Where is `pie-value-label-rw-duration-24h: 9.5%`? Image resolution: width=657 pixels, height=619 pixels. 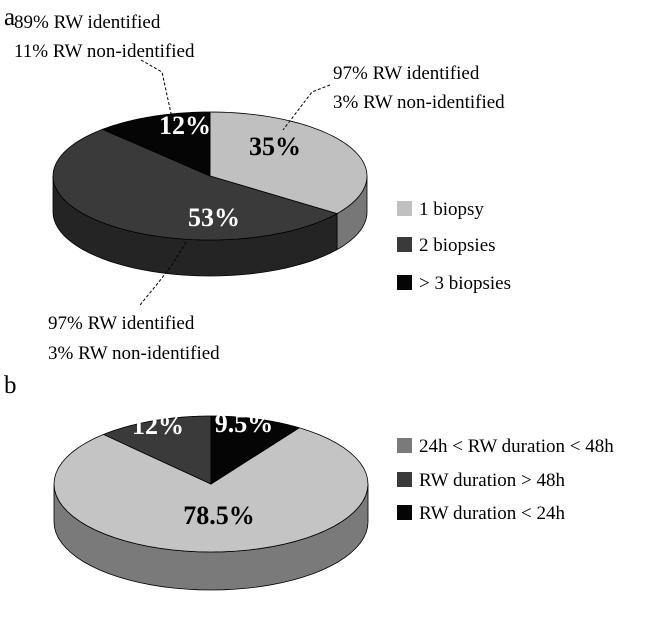
pie-value-label-rw-duration-24h: 9.5% is located at coordinates (244, 423).